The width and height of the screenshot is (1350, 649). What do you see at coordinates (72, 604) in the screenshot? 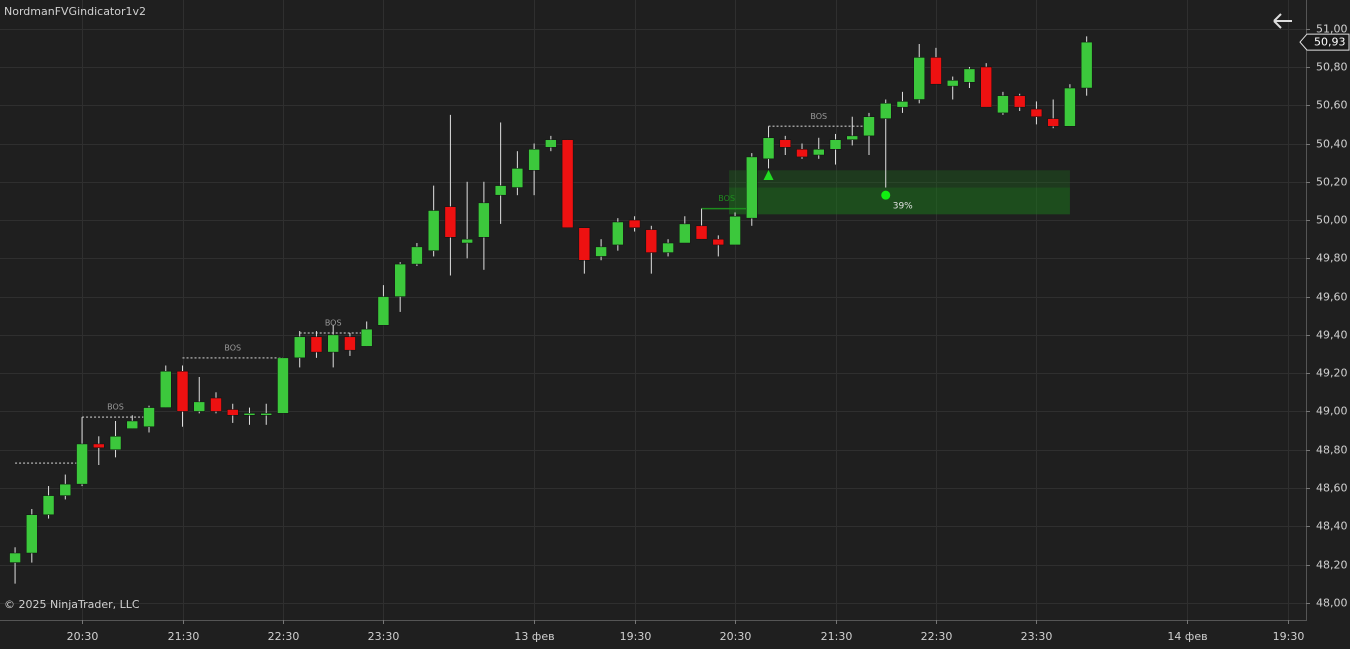
I see `copyright: © 2025 NinjaTrader, LLC` at bounding box center [72, 604].